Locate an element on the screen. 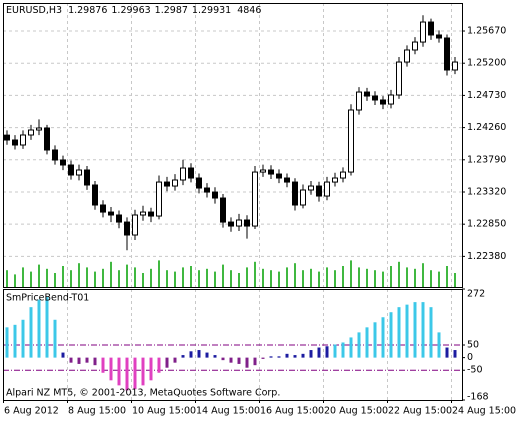 The height and width of the screenshot is (424, 516). indicator-title: SmPriceBend-T01 is located at coordinates (47, 298).